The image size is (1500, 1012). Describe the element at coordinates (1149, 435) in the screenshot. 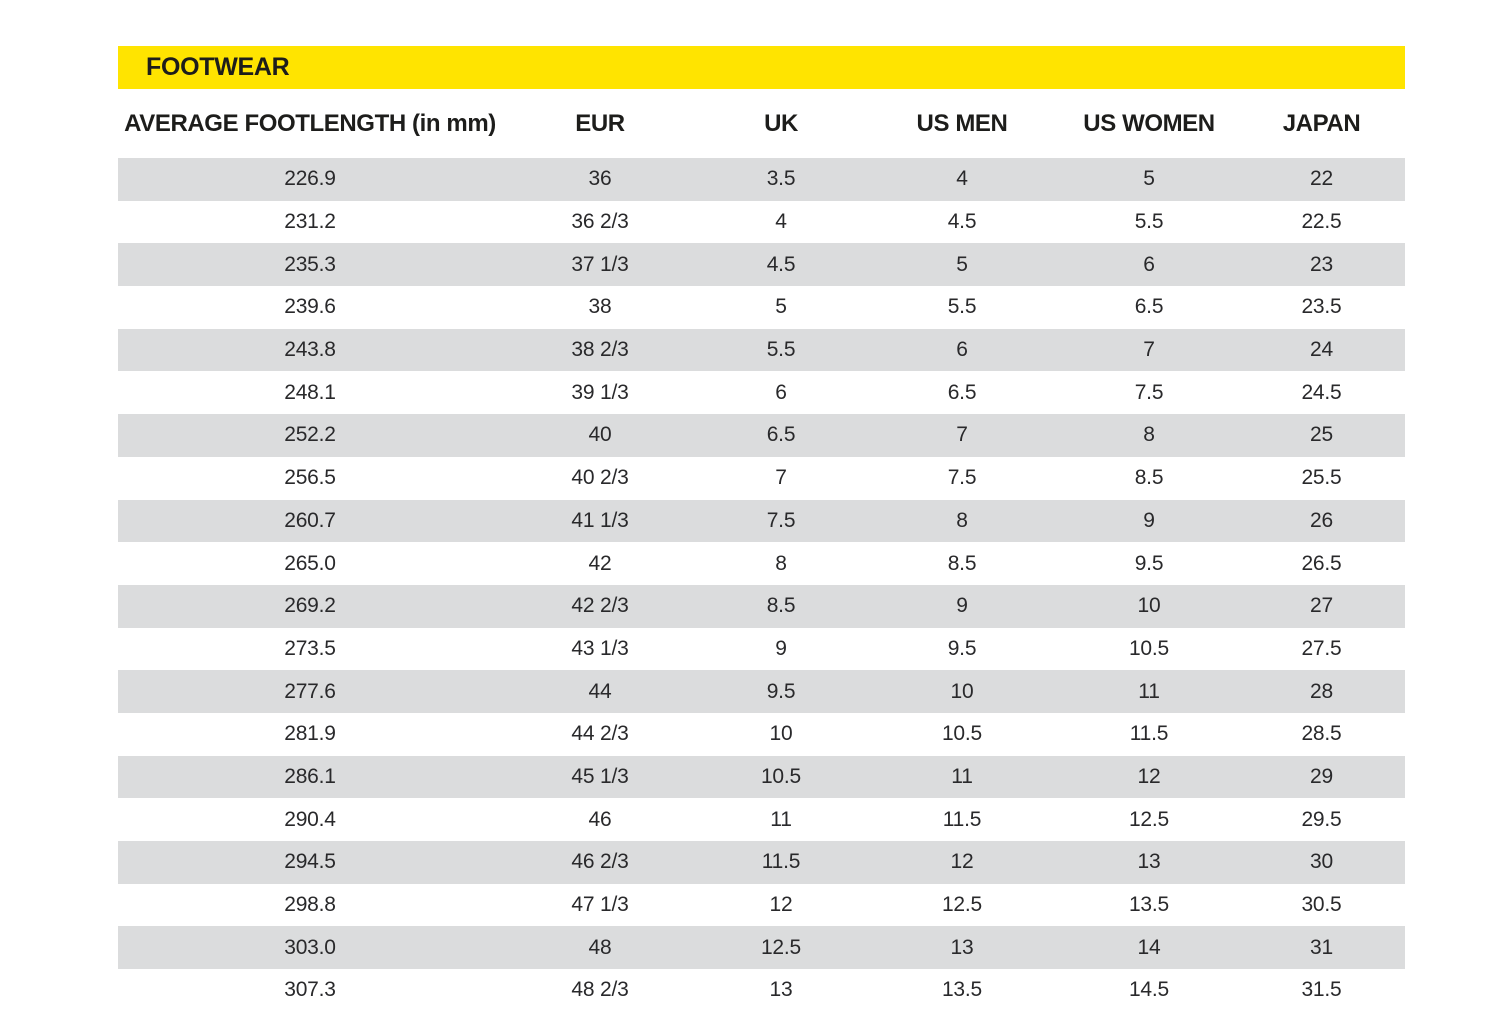

I see `cell-us-women: 8` at that location.